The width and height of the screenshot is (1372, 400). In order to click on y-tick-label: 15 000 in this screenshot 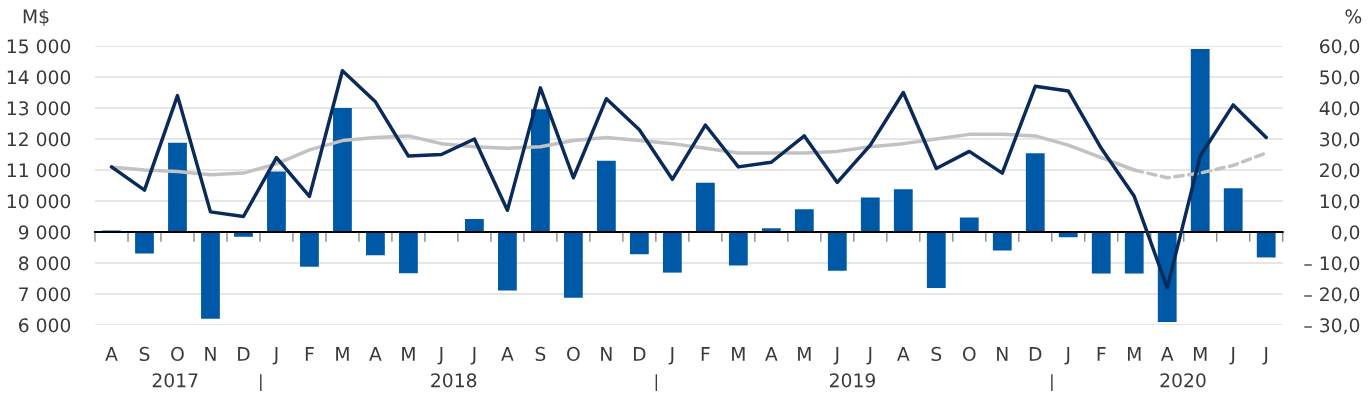, I will do `click(39, 46)`.